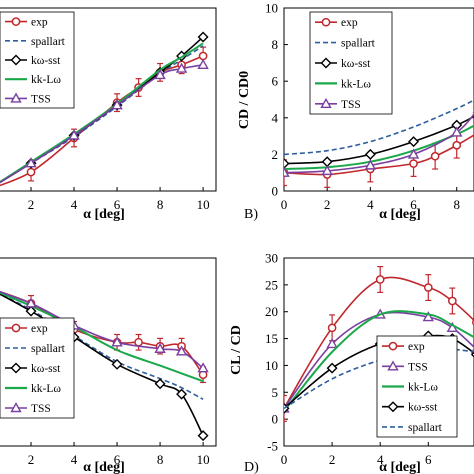  I want to click on y-tick-label: 15, so click(271, 338).